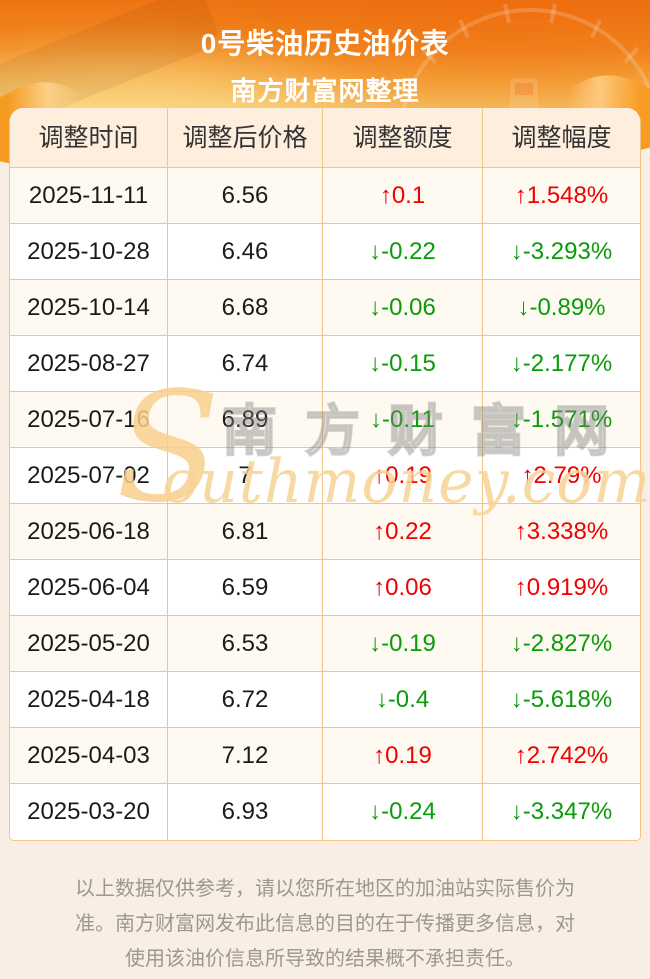 The height and width of the screenshot is (979, 650). What do you see at coordinates (561, 420) in the screenshot?
I see `cell-pct: ↓-1.571%` at bounding box center [561, 420].